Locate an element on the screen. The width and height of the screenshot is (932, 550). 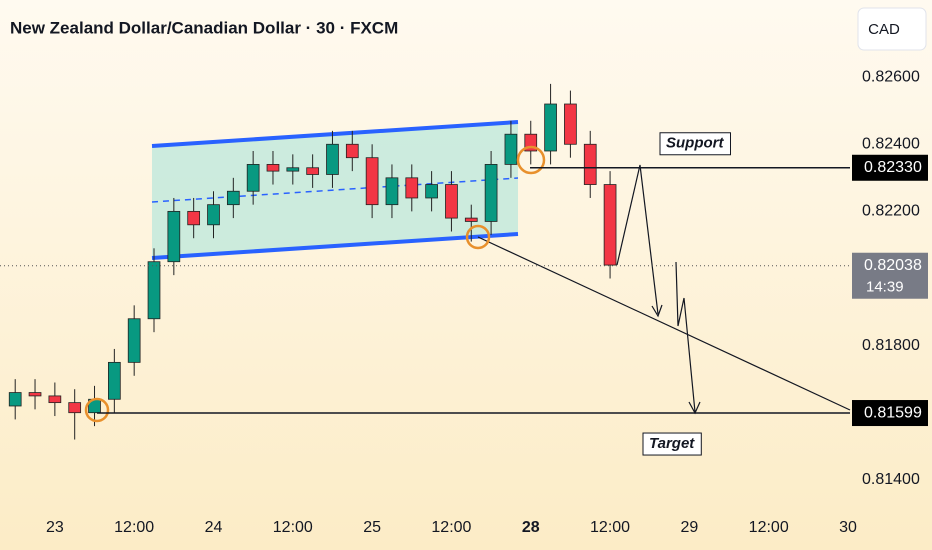
x-tick-label: 24 is located at coordinates (214, 527).